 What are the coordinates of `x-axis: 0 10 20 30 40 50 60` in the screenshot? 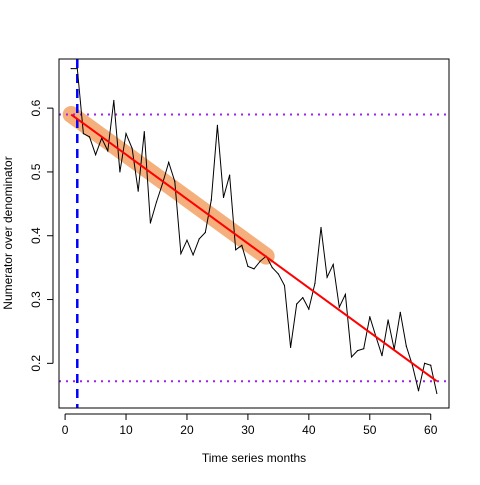 It's located at (250, 425).